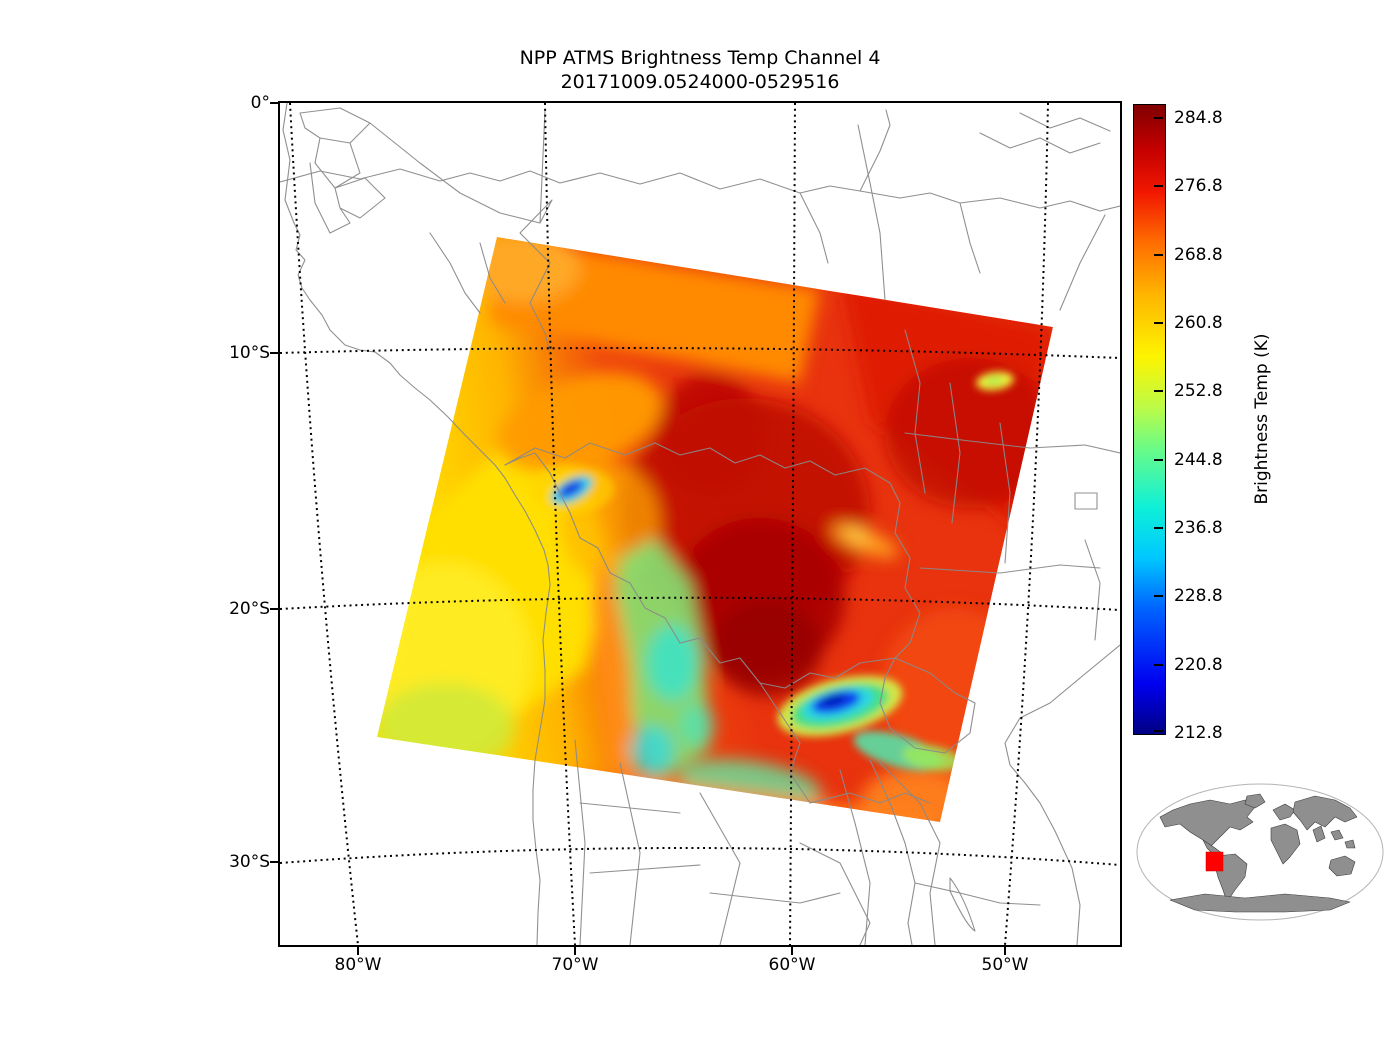 This screenshot has height=1050, width=1400. What do you see at coordinates (857, 535) in the screenshot?
I see `yellow-streak-bright` at bounding box center [857, 535].